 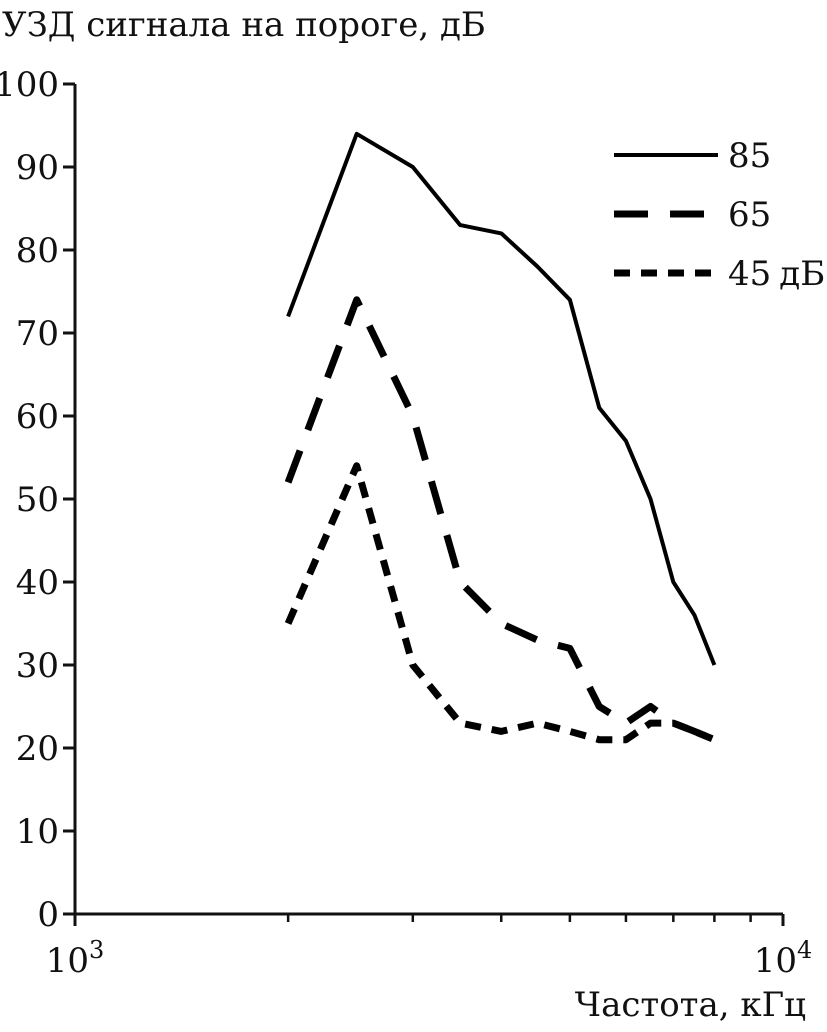 What do you see at coordinates (29, 85) in the screenshot?
I see `y-tick-label: 100` at bounding box center [29, 85].